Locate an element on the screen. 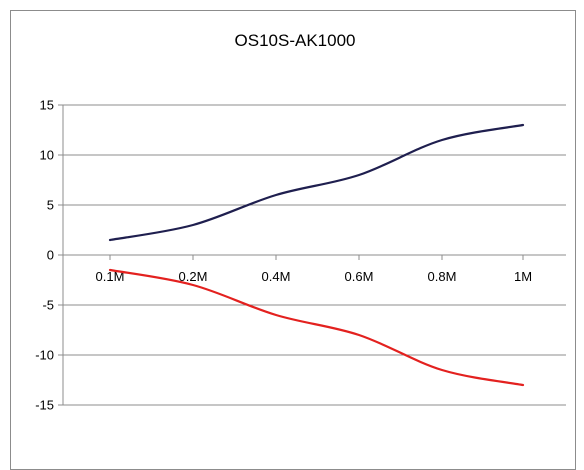 This screenshot has height=470, width=584. x-tick-label: 0.1M is located at coordinates (110, 276).